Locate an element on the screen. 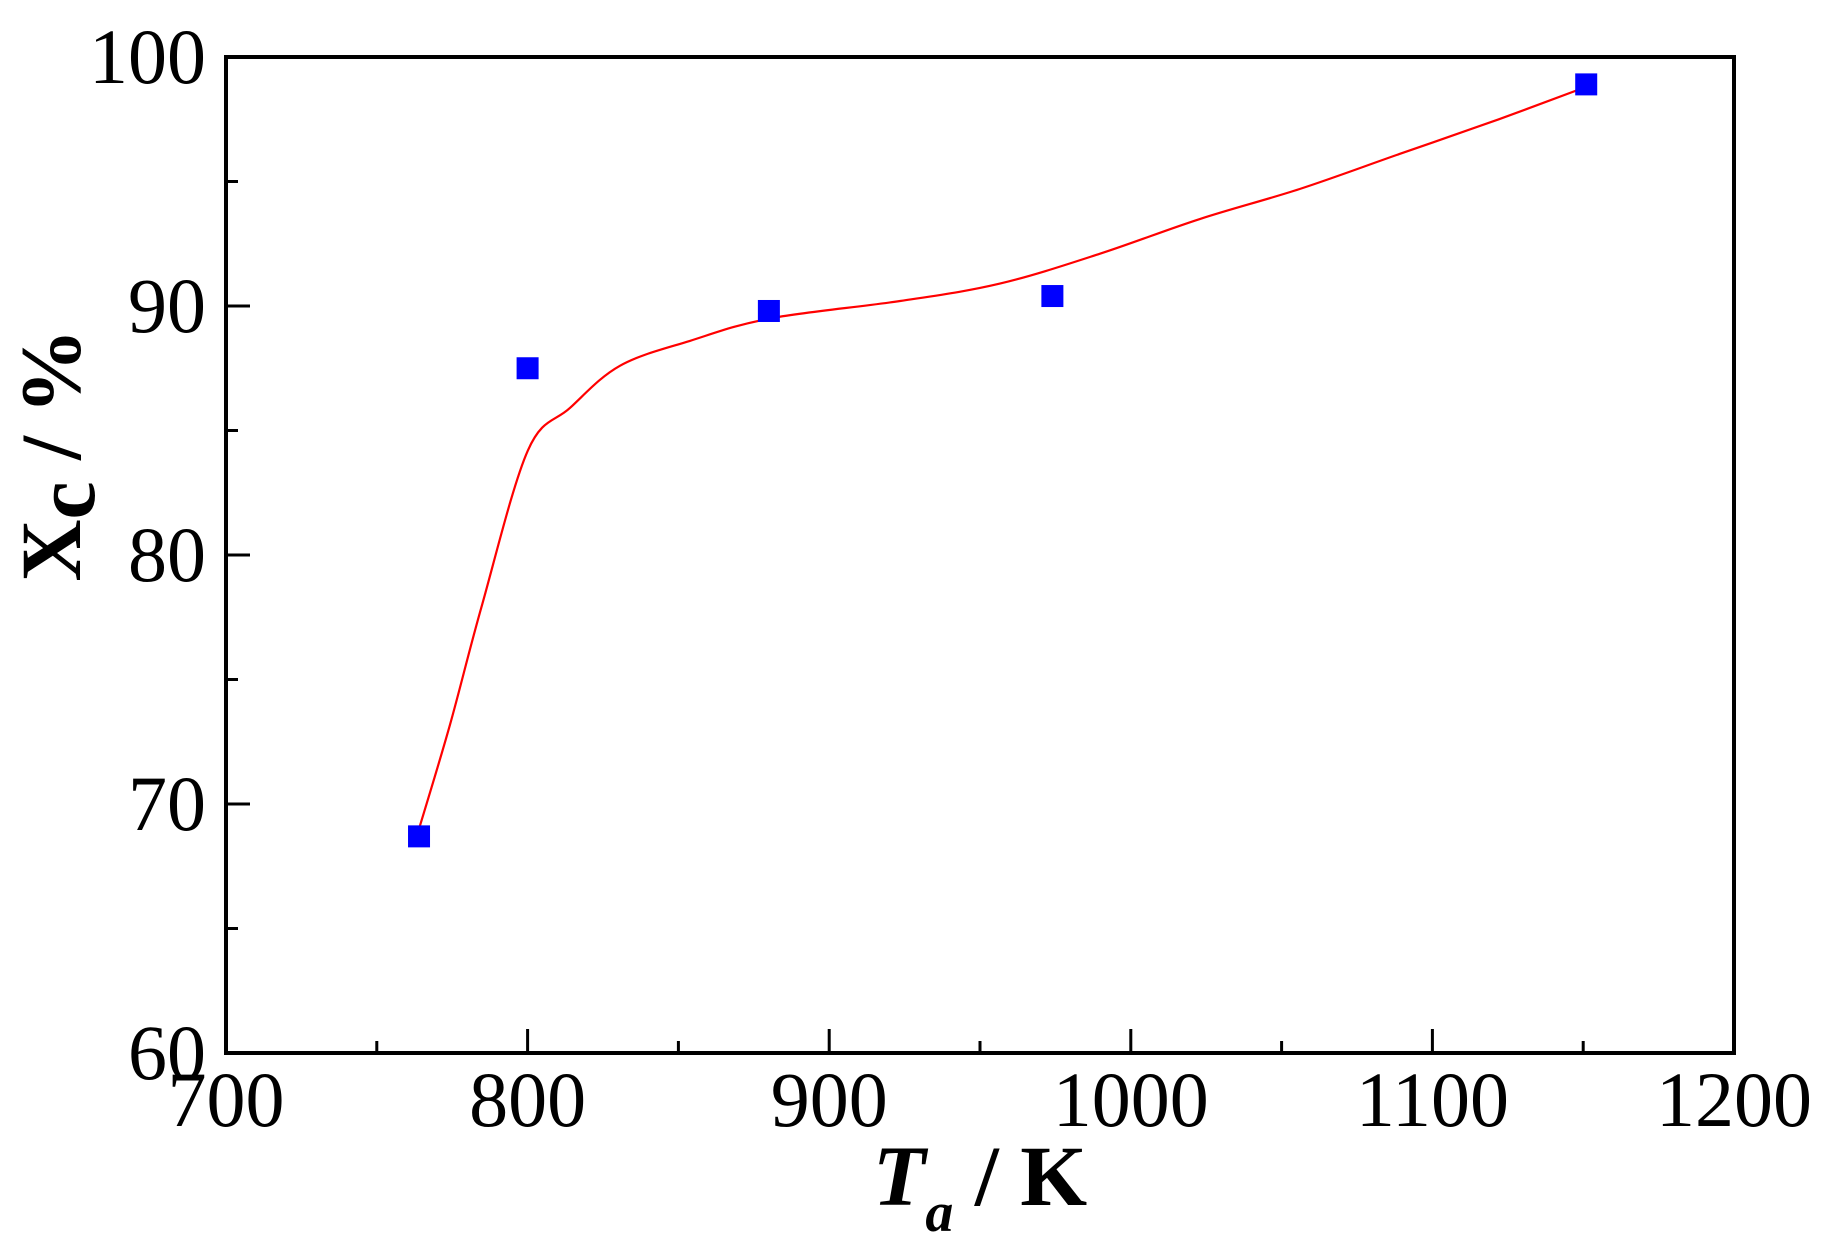  x-tick-label: 800 is located at coordinates (527, 1099).